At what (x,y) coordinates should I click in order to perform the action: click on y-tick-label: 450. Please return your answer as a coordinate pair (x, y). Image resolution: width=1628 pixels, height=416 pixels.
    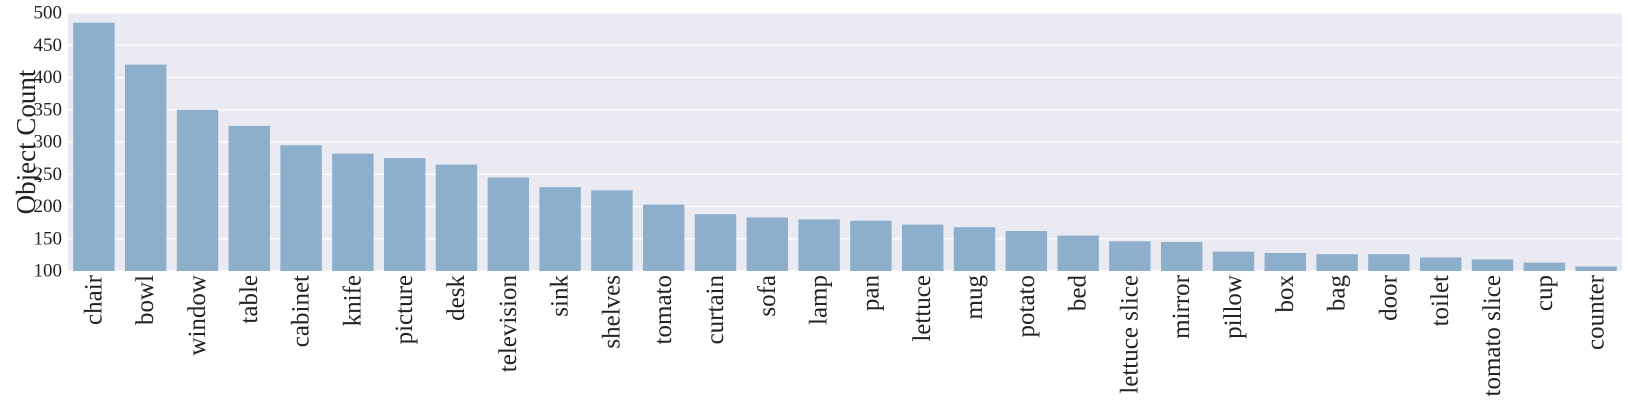
    Looking at the image, I should click on (48, 45).